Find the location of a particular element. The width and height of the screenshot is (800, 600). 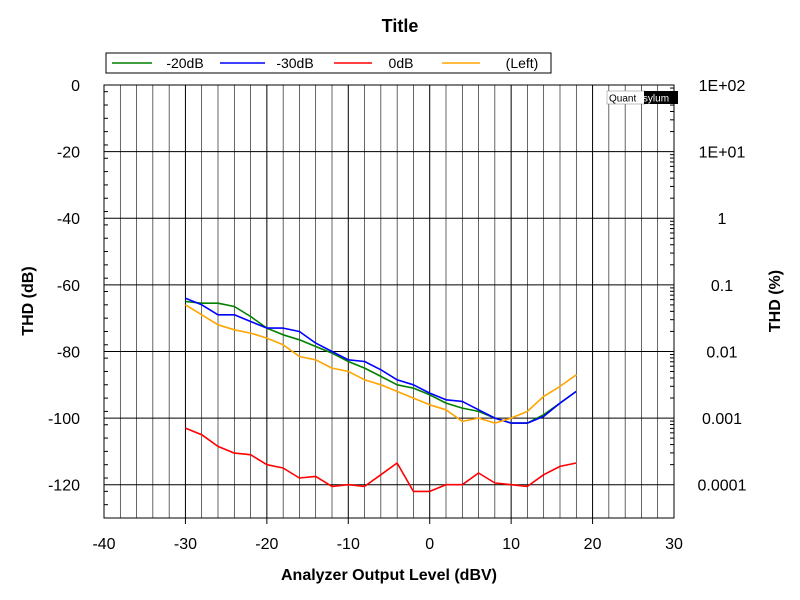

y-axis-title: THD (dB) is located at coordinates (28, 300).